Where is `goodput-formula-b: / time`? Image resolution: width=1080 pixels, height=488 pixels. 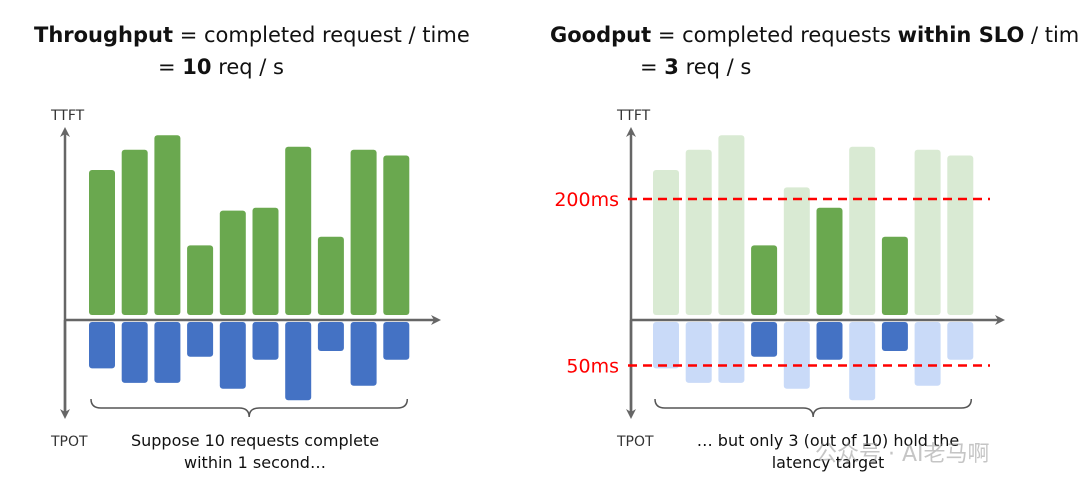 goodput-formula-b: / time is located at coordinates (1055, 35).